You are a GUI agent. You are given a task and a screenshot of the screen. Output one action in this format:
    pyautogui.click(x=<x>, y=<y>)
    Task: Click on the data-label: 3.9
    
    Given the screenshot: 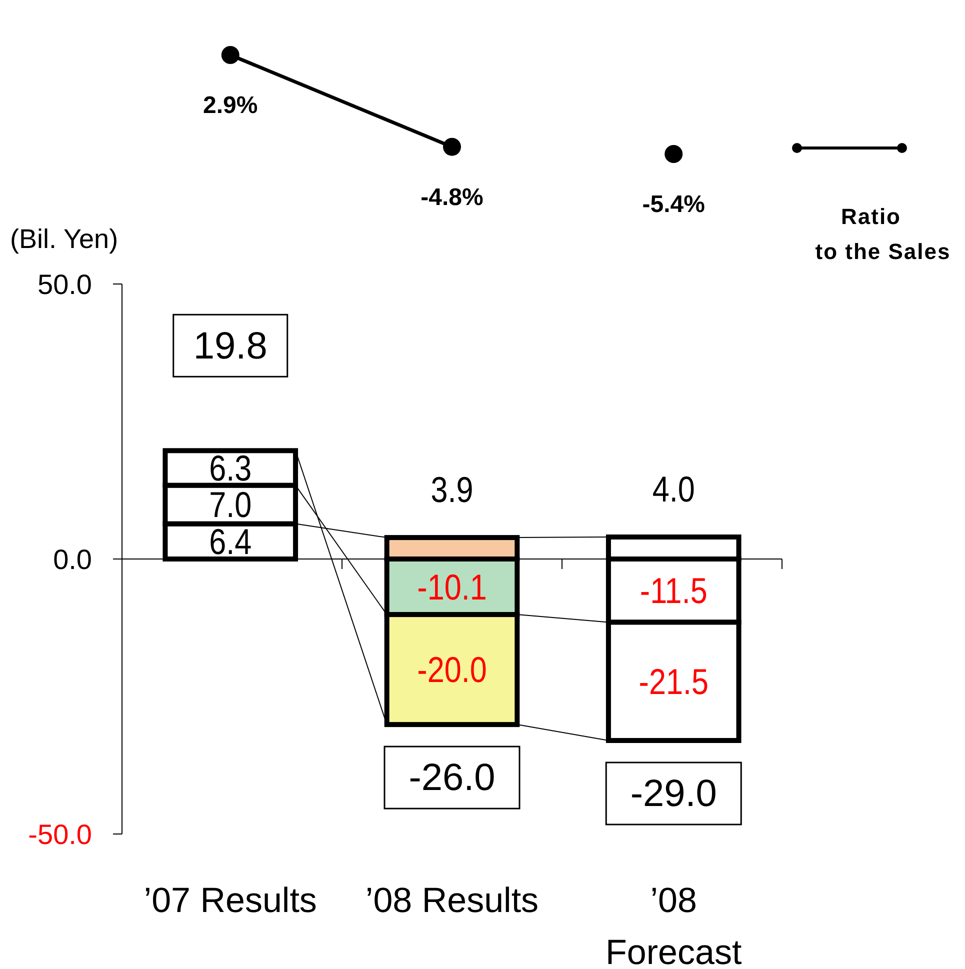 What is the action you would take?
    pyautogui.click(x=452, y=490)
    